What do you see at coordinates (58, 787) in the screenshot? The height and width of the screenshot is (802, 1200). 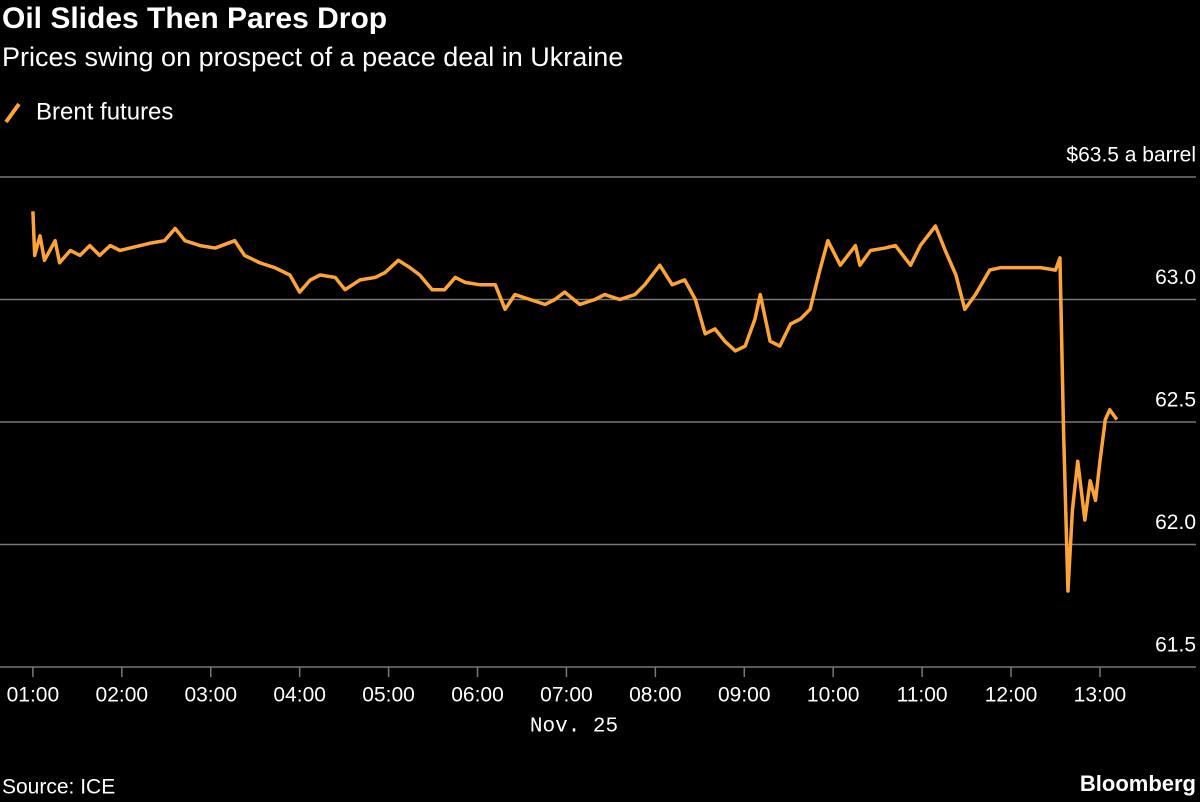 I see `source: Source: ICE` at bounding box center [58, 787].